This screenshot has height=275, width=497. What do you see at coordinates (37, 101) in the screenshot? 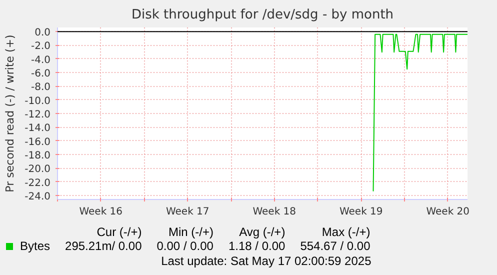
I see `y-tick-label: -10.0` at bounding box center [37, 101].